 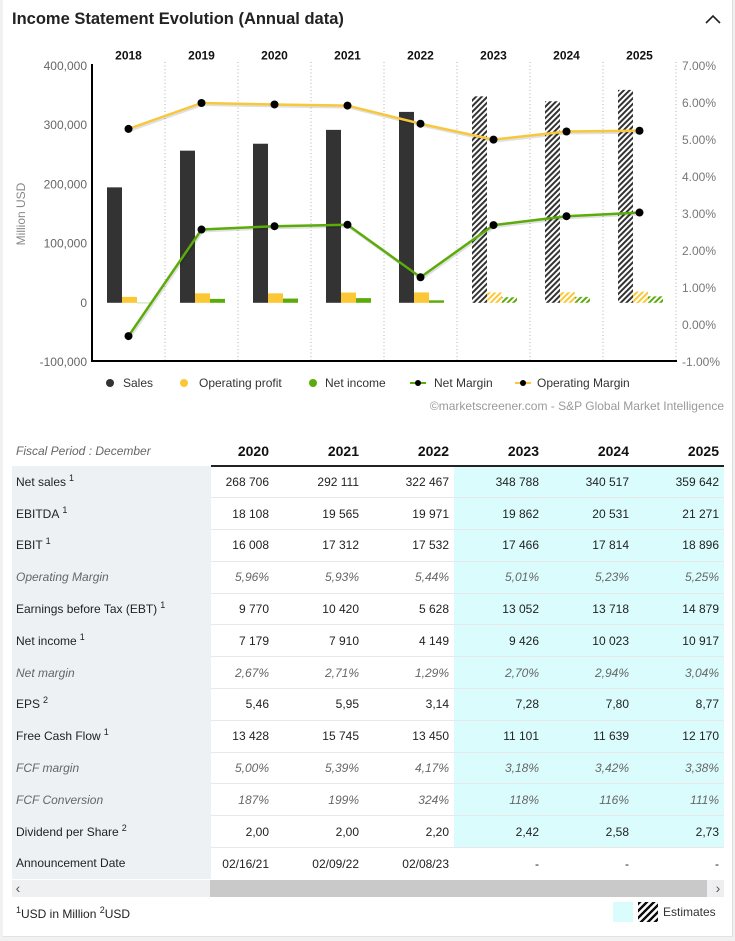 I want to click on table-cell: -, so click(x=499, y=863).